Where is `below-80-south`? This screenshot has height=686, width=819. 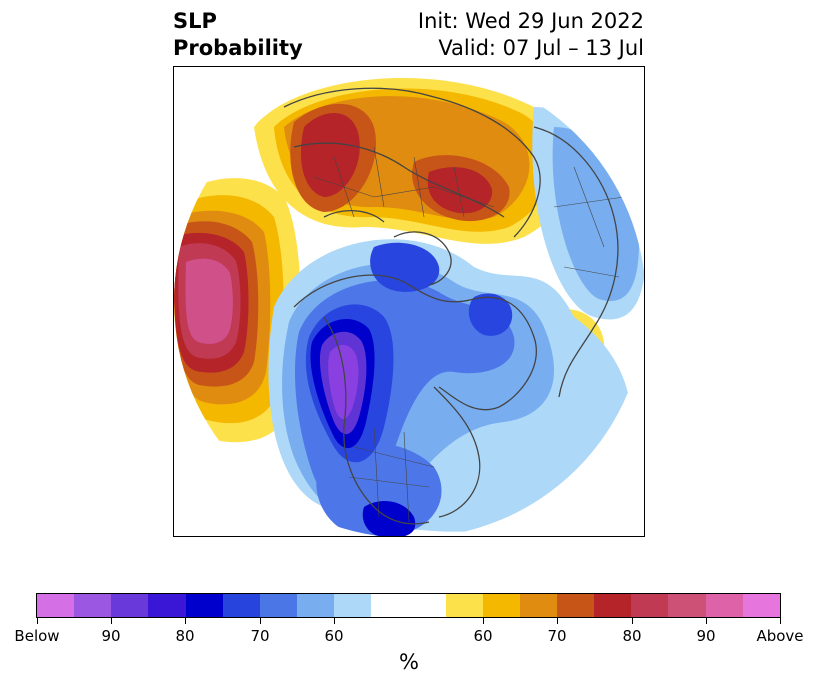
below-80-south is located at coordinates (389, 518).